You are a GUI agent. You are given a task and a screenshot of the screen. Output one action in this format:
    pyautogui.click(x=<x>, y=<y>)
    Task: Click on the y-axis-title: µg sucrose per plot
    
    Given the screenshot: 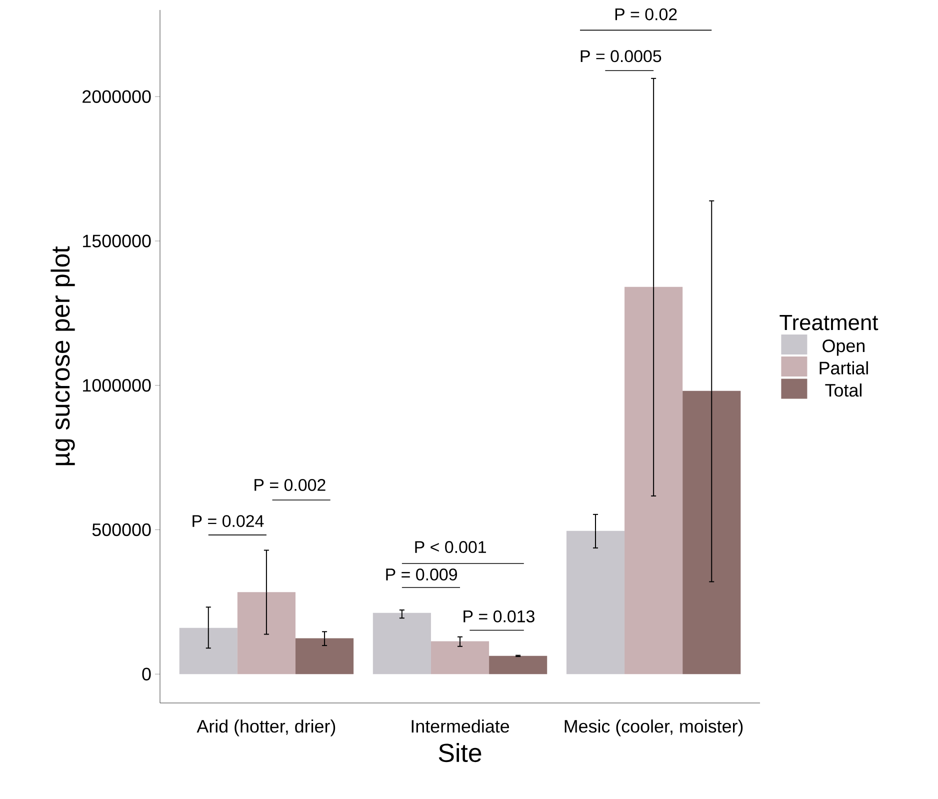 What is the action you would take?
    pyautogui.click(x=62, y=356)
    